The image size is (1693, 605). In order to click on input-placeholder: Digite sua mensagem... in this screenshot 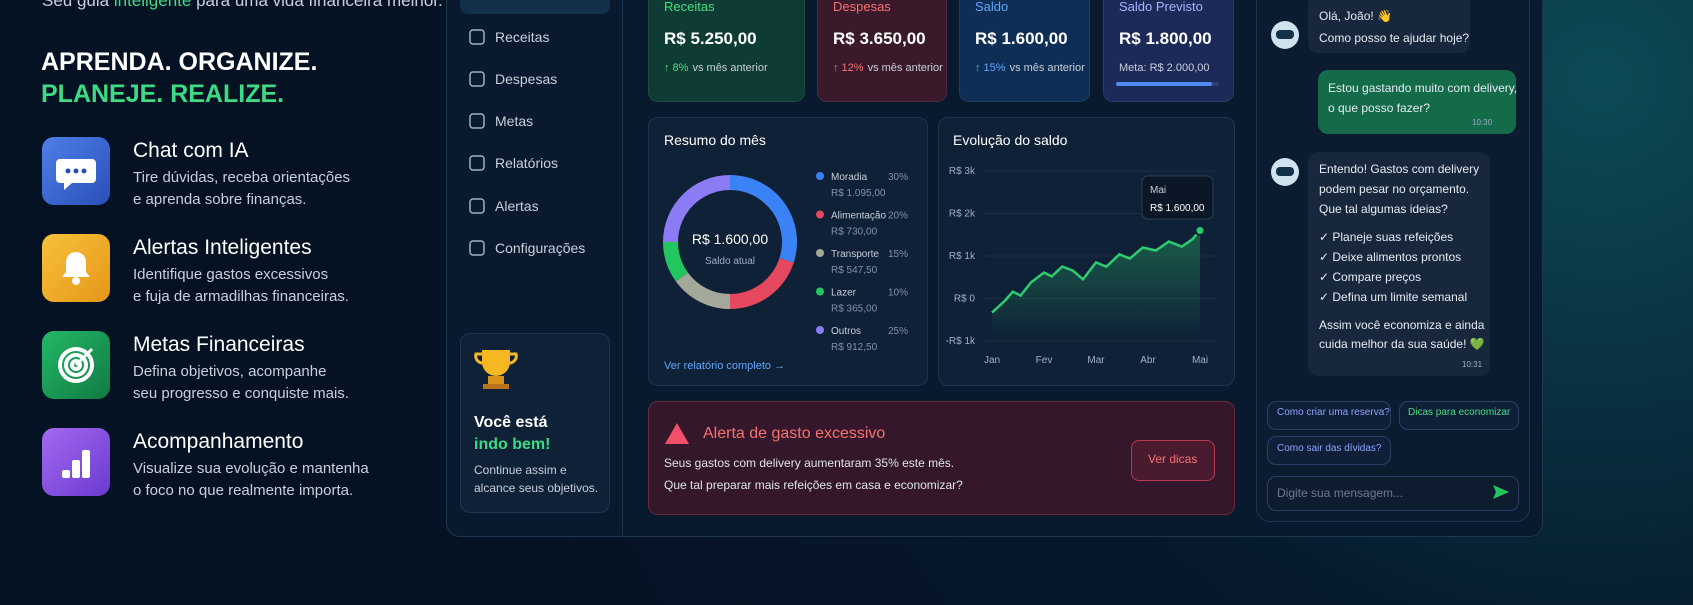, I will do `click(1340, 493)`.